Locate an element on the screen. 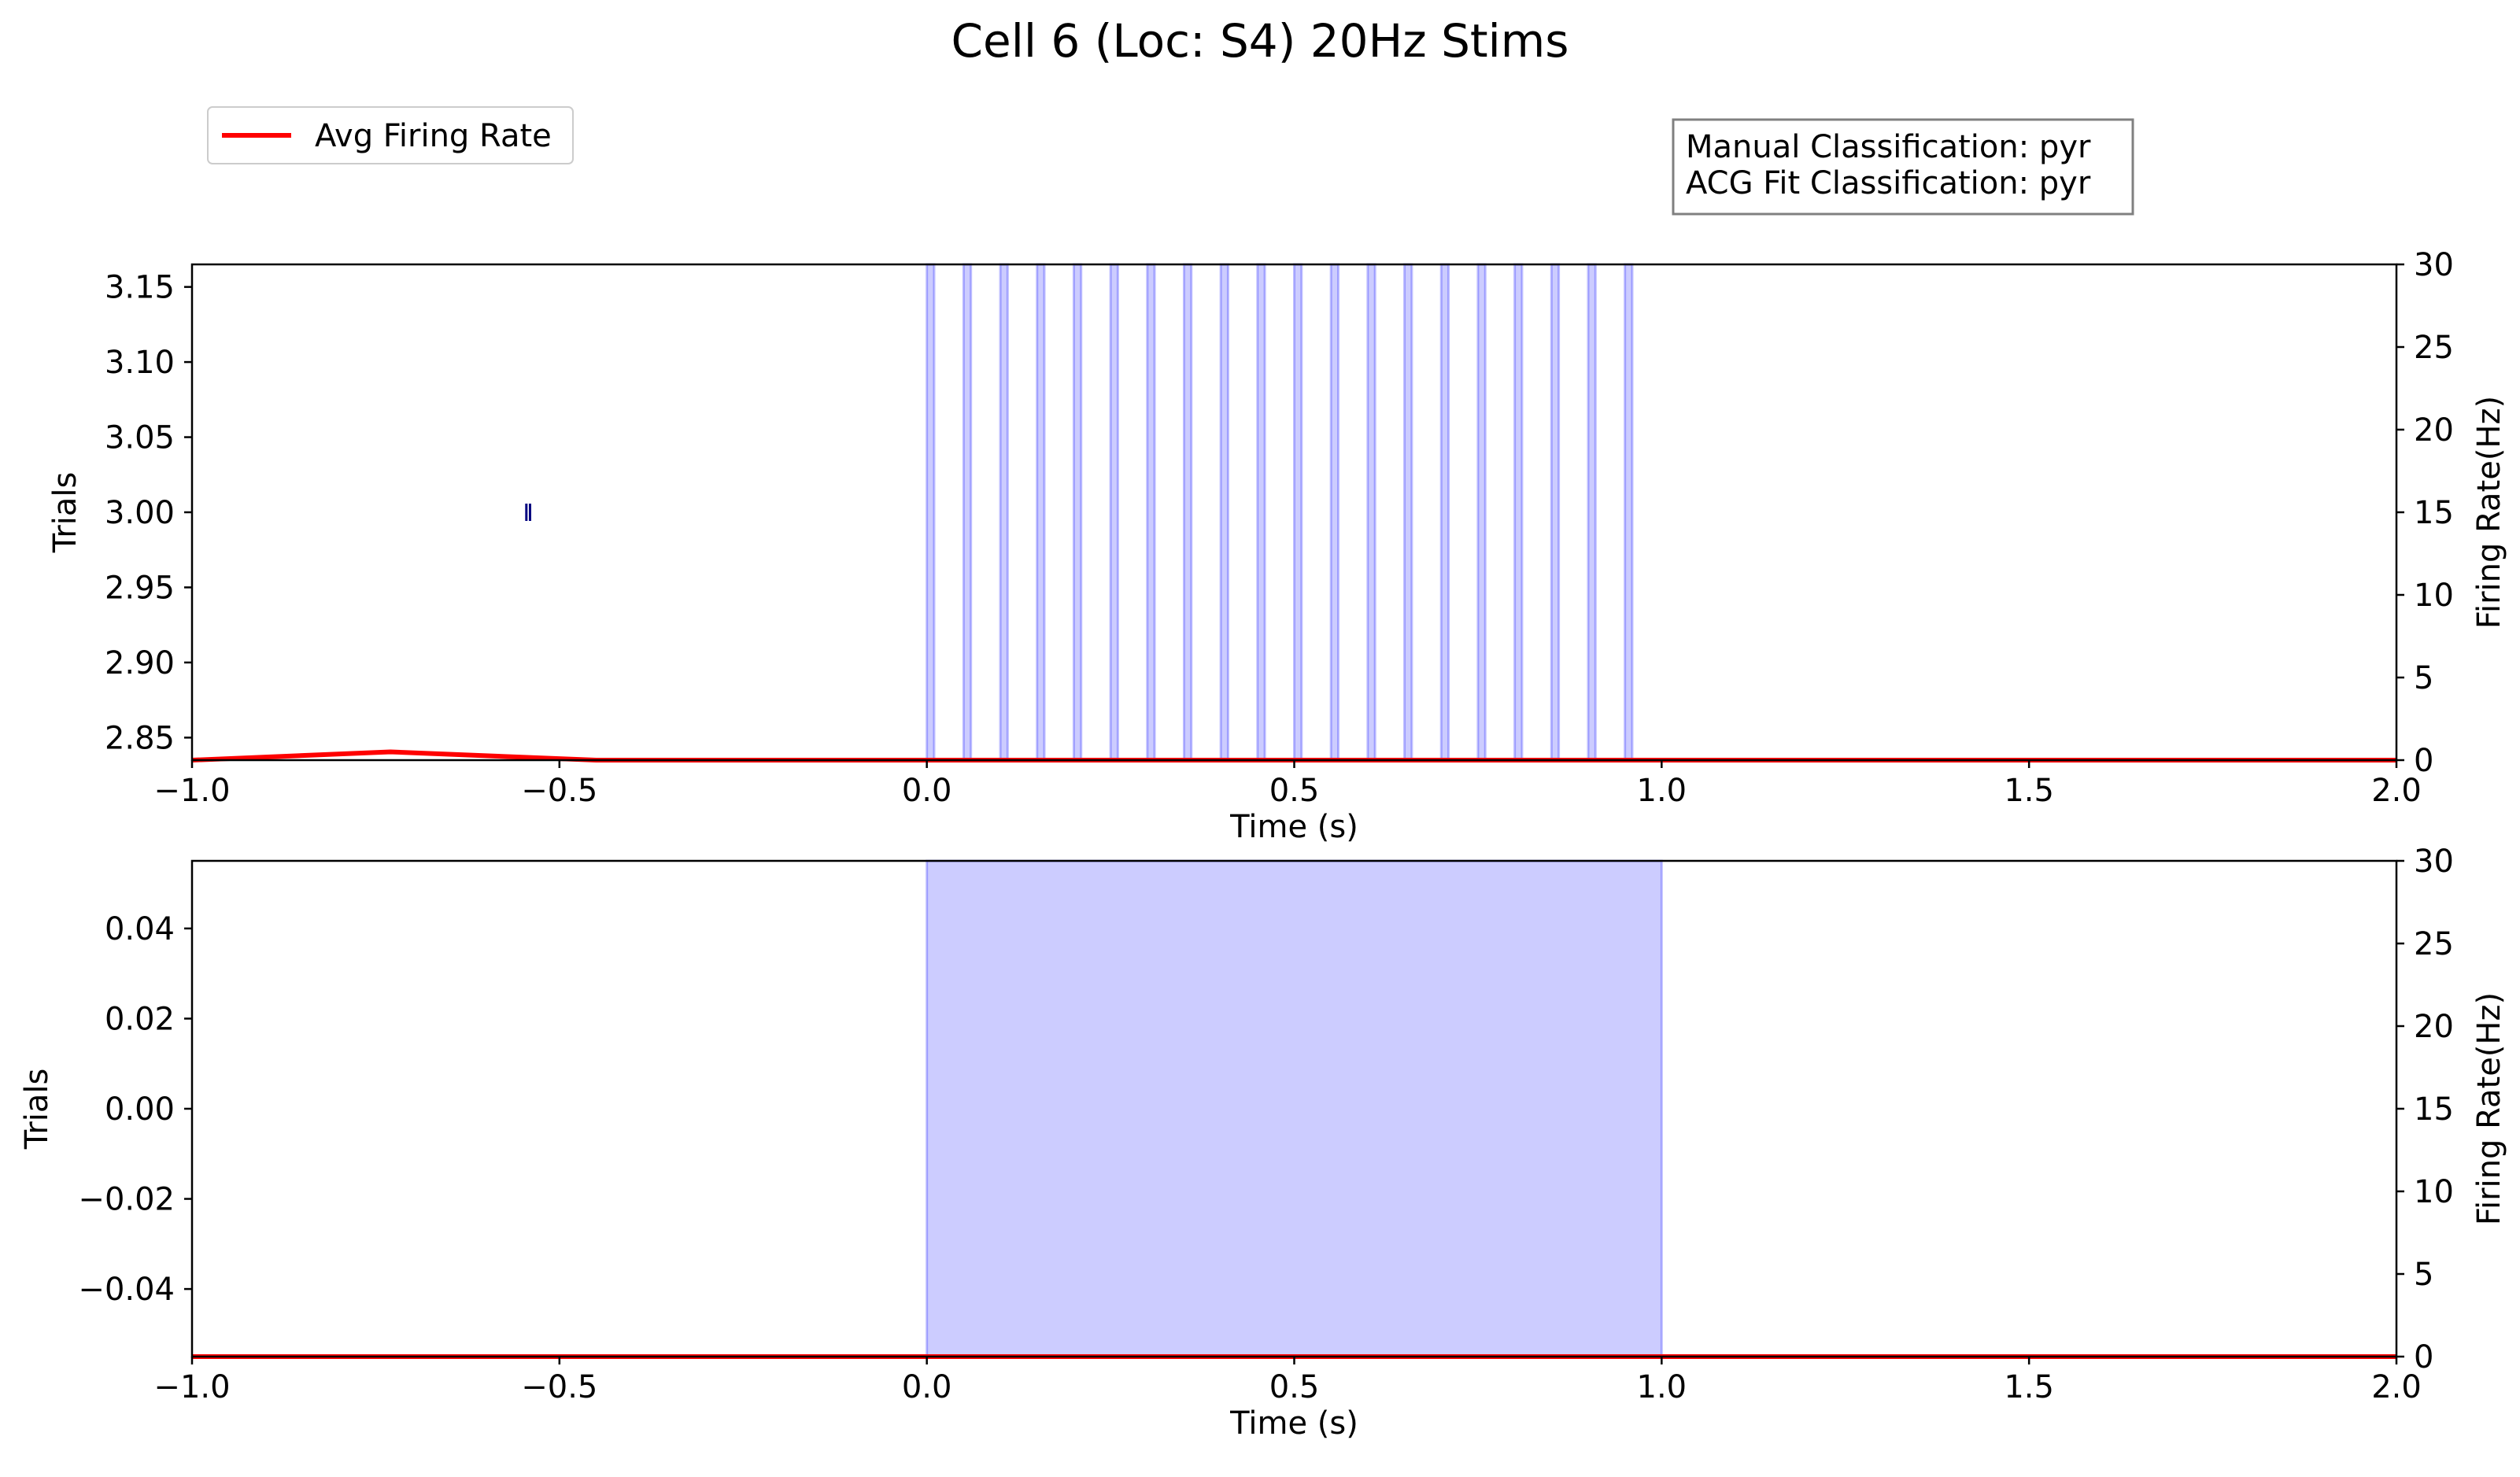  legend-label: Avg Firing Rate is located at coordinates (433, 136).